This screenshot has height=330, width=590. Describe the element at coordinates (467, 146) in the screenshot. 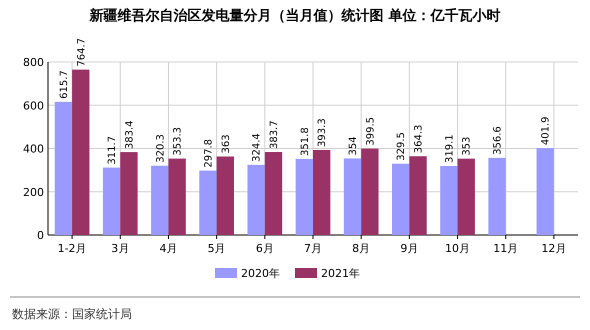

I see `data-label: 353` at that location.